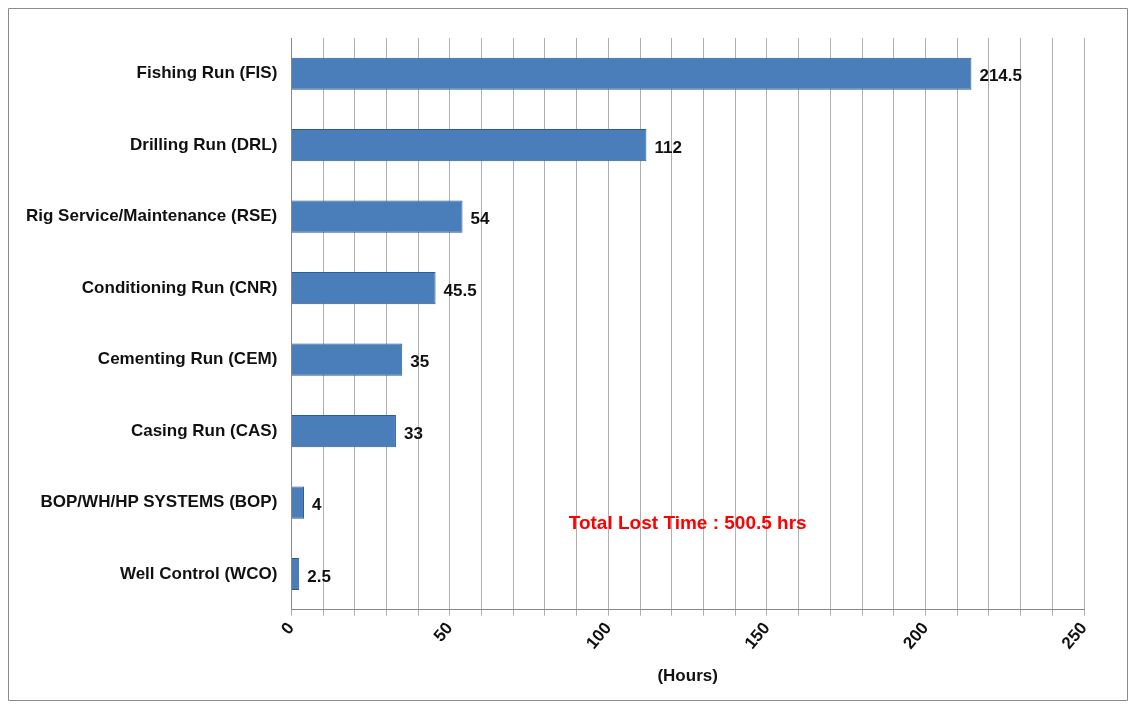 The width and height of the screenshot is (1136, 709). I want to click on x-tick-label: 150, so click(757, 635).